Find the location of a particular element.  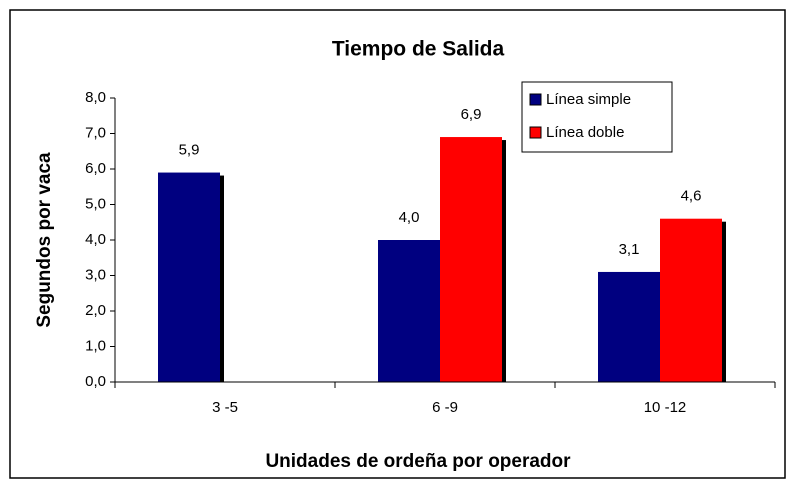

data-label: 4,6 is located at coordinates (691, 196).